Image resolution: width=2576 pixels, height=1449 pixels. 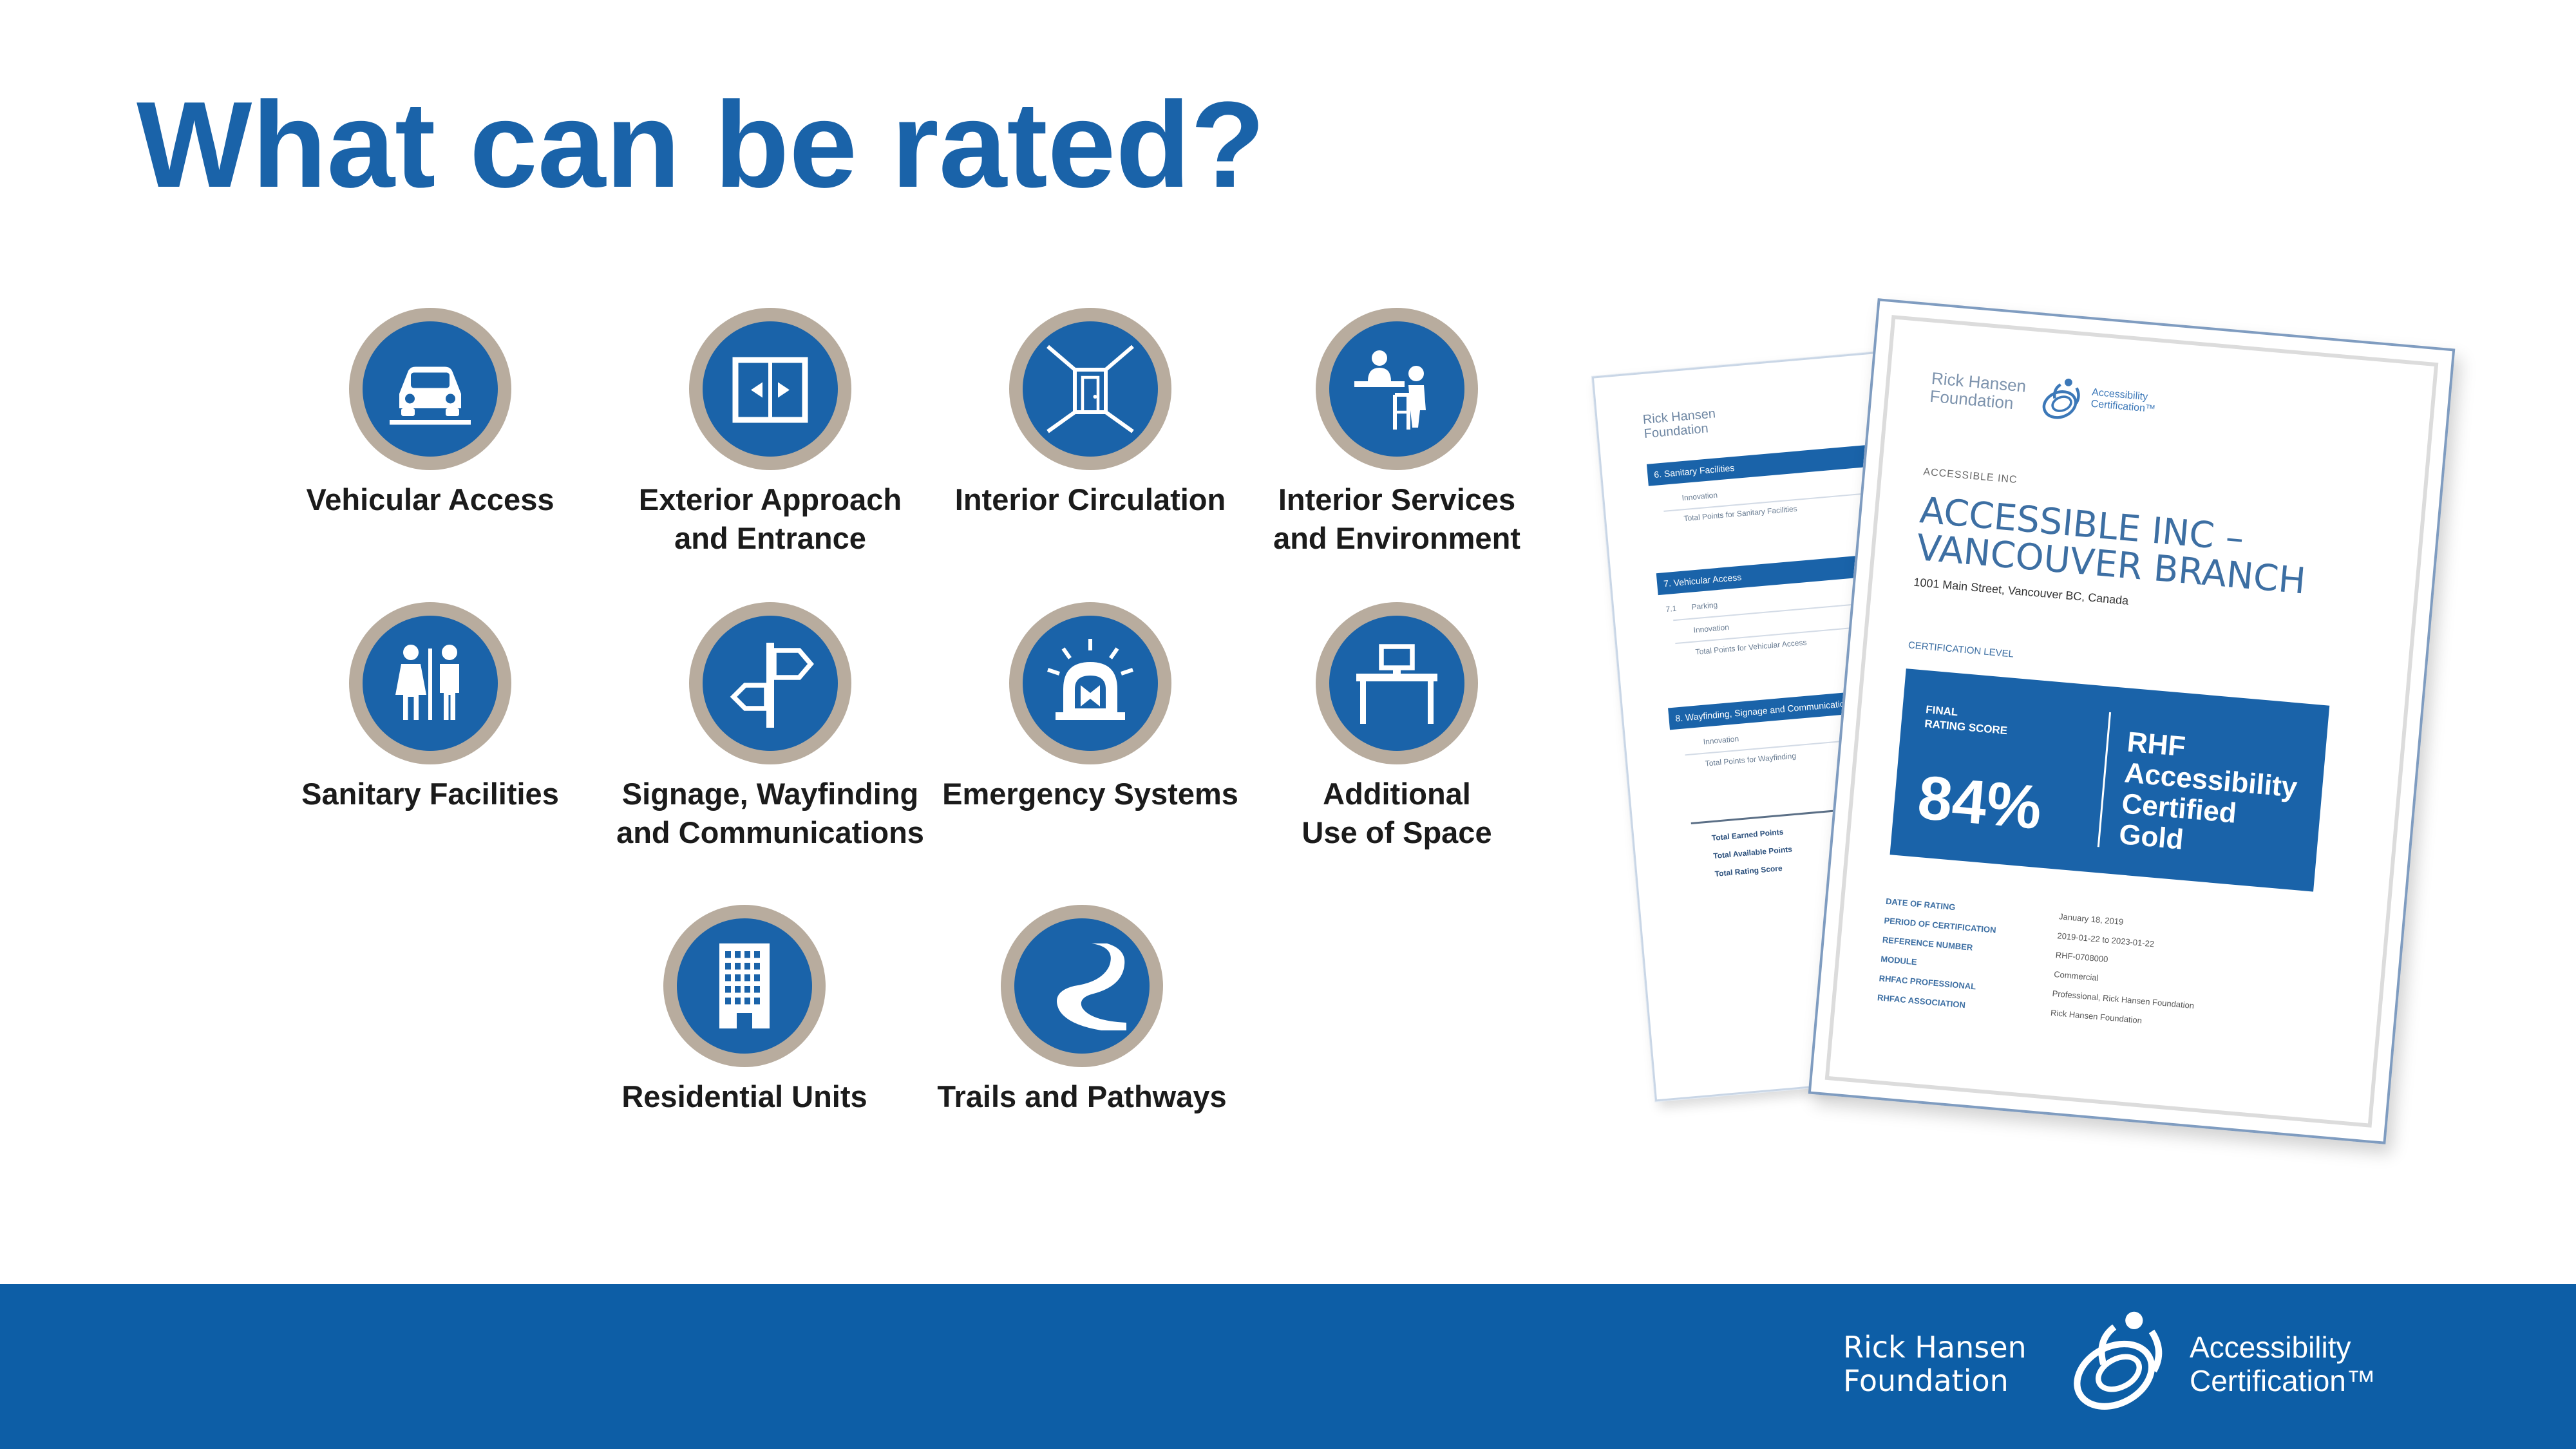 What do you see at coordinates (2104, 780) in the screenshot?
I see `score-divider` at bounding box center [2104, 780].